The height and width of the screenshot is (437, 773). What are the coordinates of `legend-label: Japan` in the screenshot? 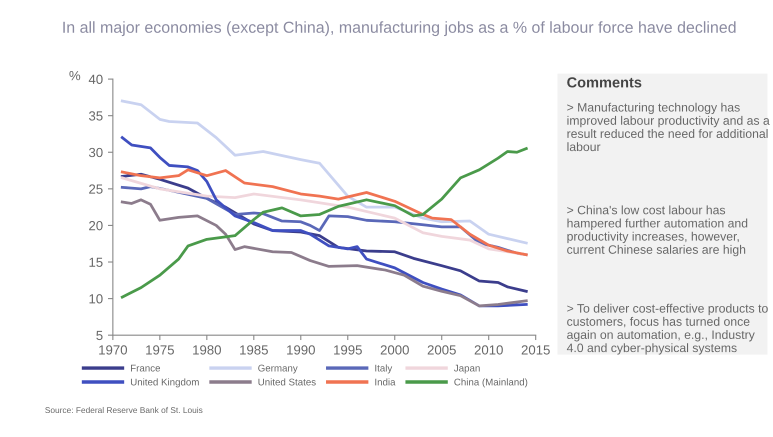 It's located at (467, 369).